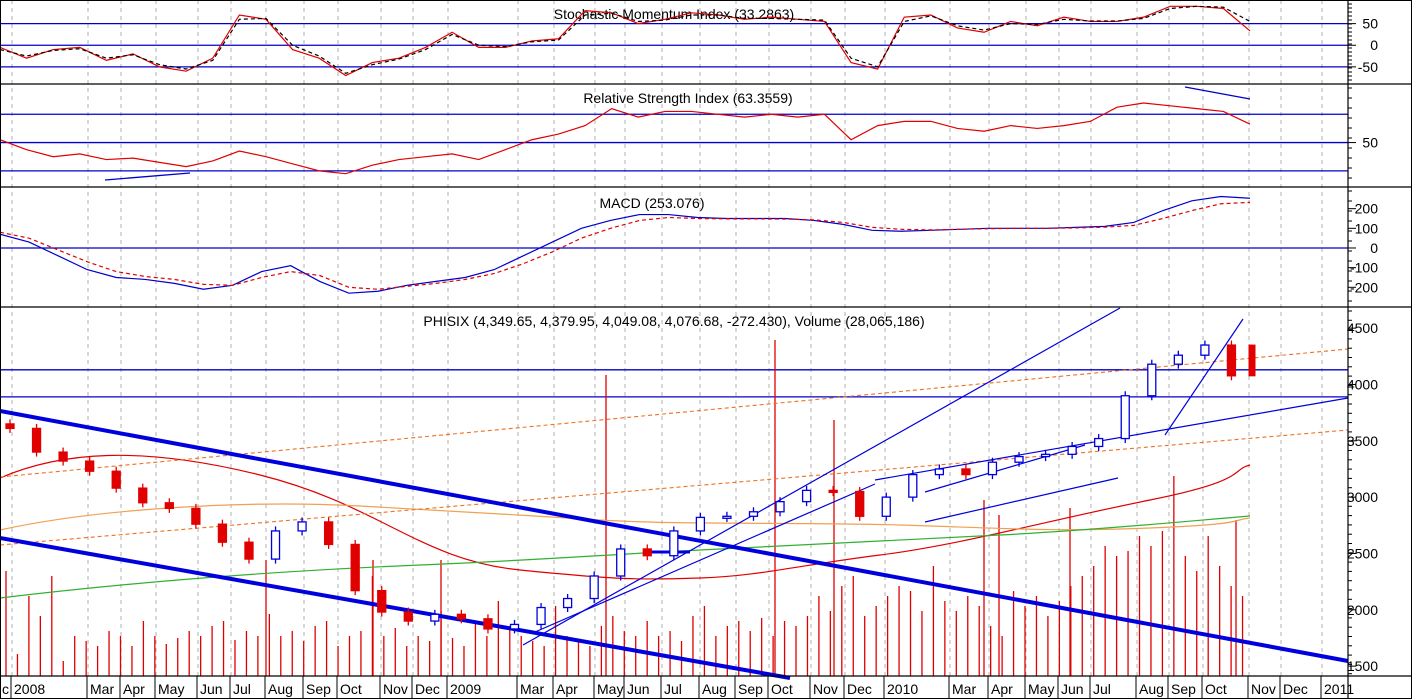  What do you see at coordinates (687, 98) in the screenshot?
I see `rsi-title: Relative Strength Index (63.3559)` at bounding box center [687, 98].